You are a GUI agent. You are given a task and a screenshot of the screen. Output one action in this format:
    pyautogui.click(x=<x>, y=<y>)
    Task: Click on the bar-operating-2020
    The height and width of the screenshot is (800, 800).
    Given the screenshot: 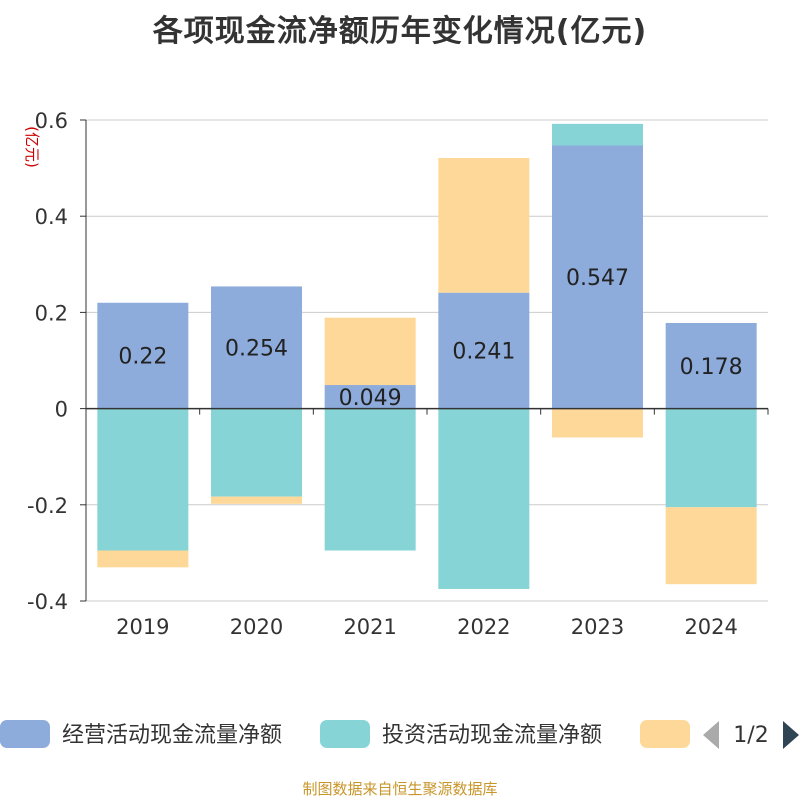 What is the action you would take?
    pyautogui.click(x=256, y=347)
    